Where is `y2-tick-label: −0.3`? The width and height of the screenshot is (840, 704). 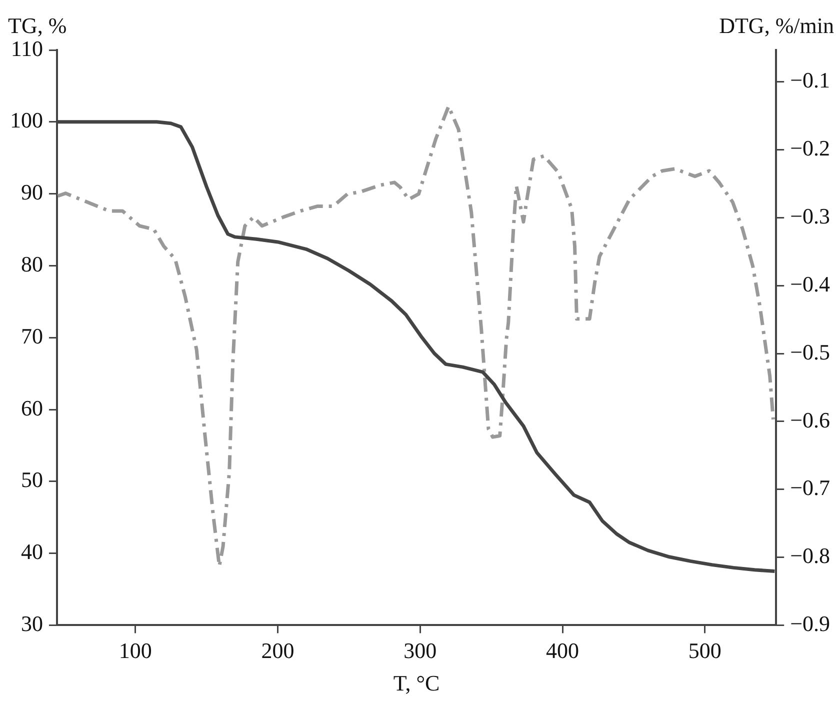
y2-tick-label: −0.3 is located at coordinates (810, 216).